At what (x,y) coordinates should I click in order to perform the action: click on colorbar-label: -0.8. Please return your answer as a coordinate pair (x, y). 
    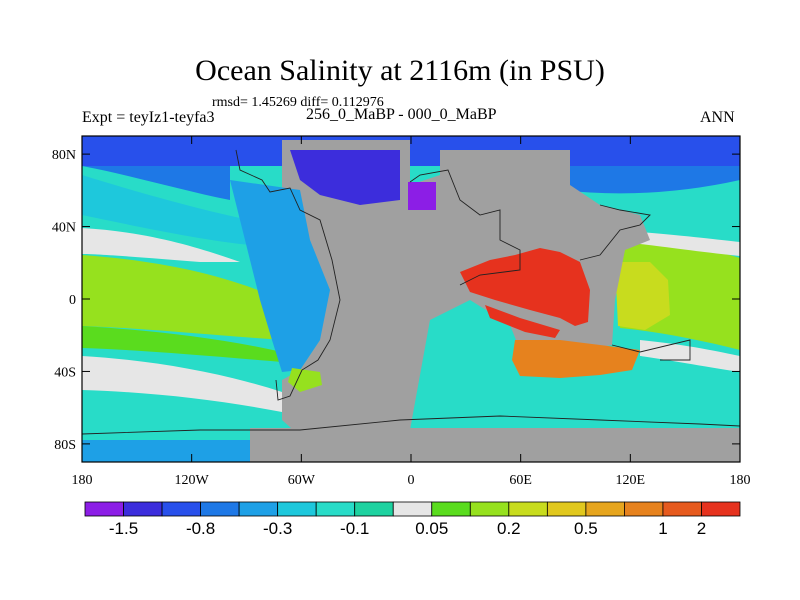
    Looking at the image, I should click on (200, 528).